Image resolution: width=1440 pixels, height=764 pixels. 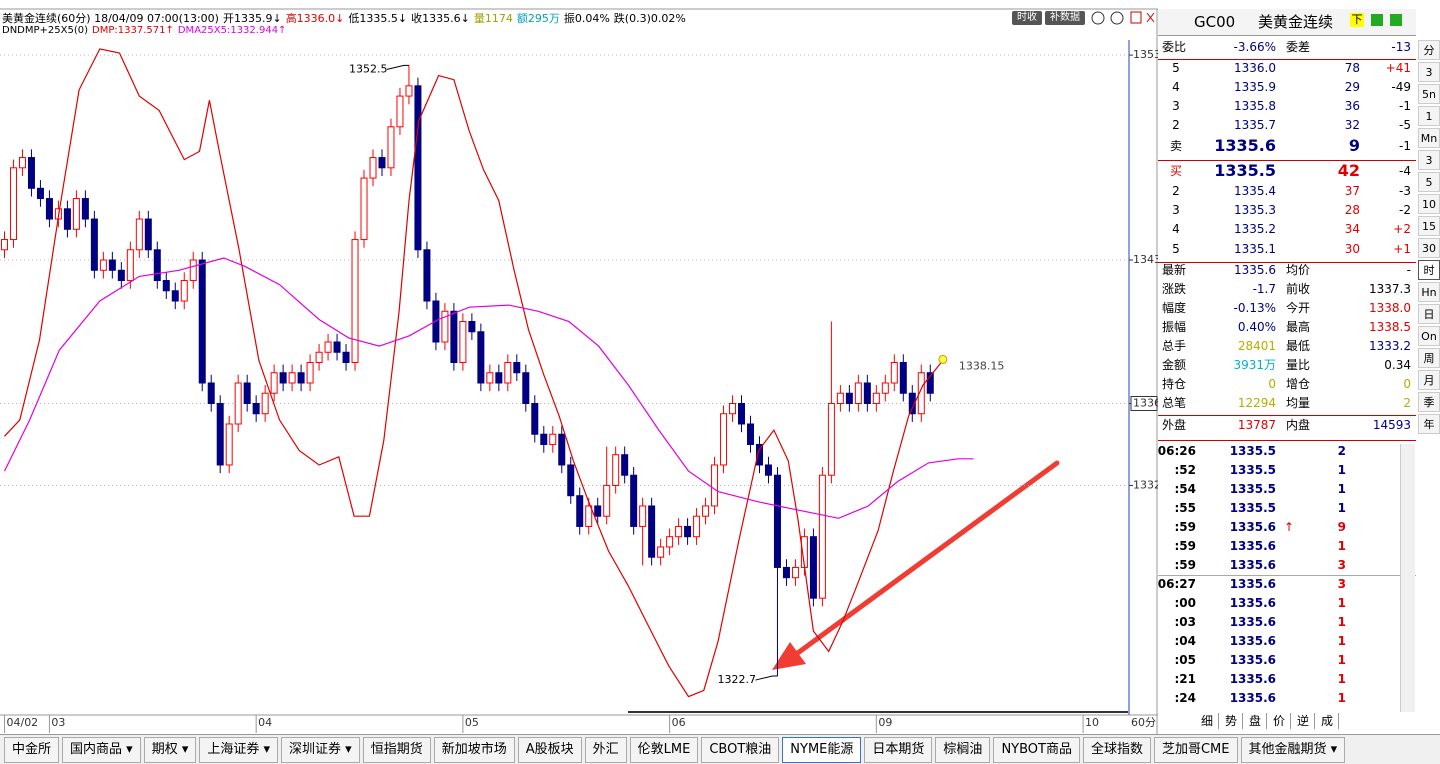 I want to click on period-button: 季, so click(x=1429, y=402).